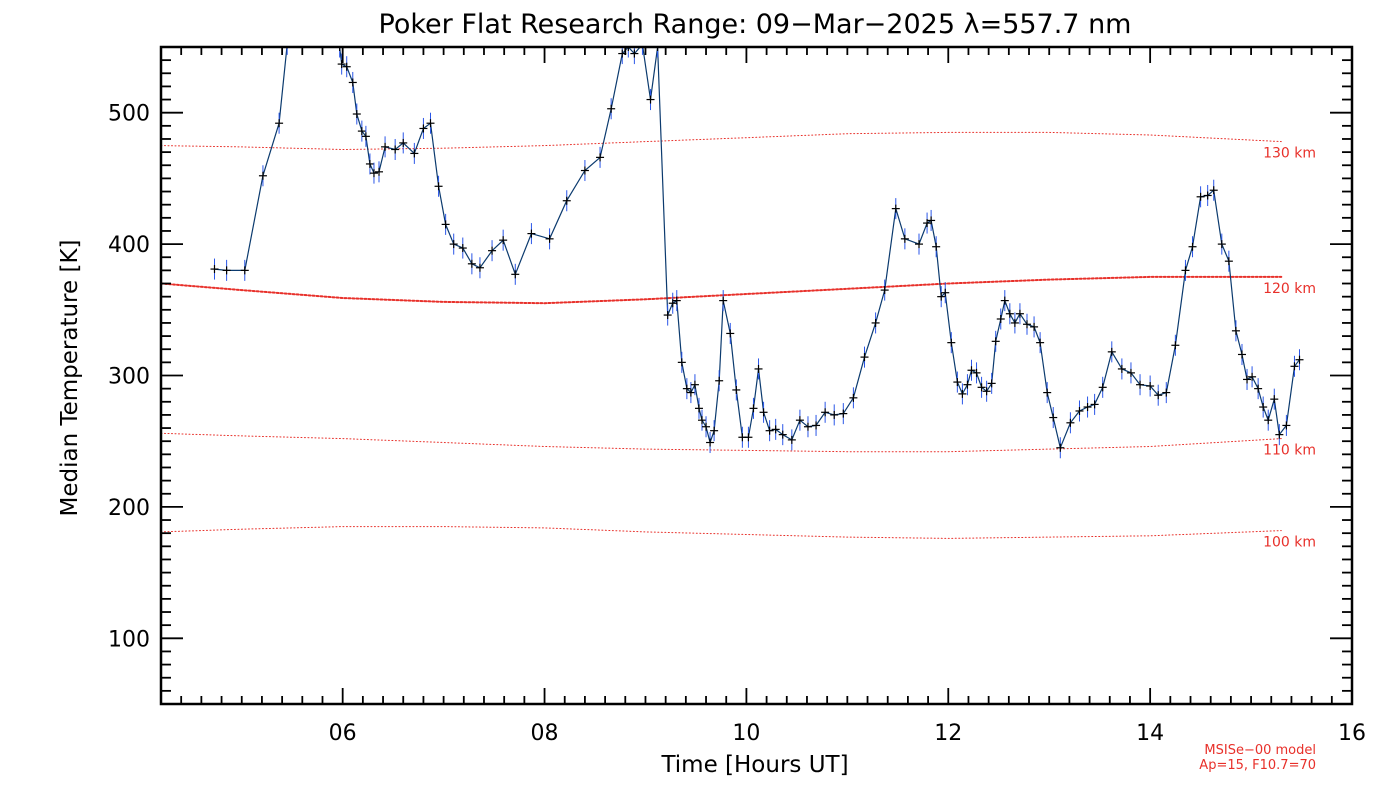 The image size is (1400, 800). What do you see at coordinates (746, 733) in the screenshot?
I see `x-tick-label: 10` at bounding box center [746, 733].